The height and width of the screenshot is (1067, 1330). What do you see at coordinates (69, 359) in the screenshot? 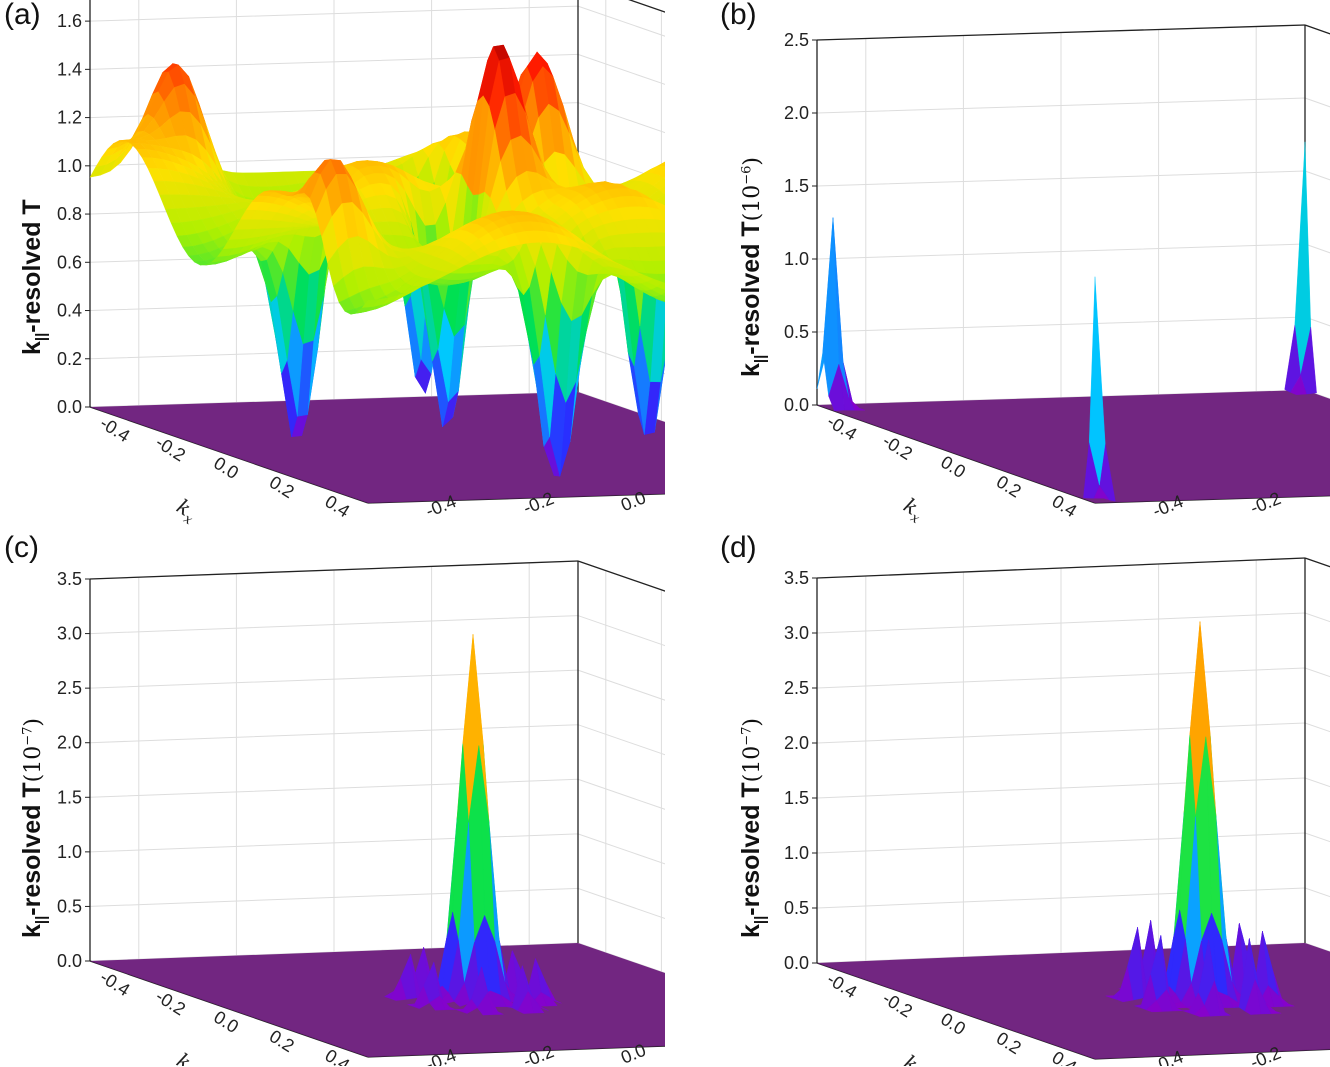
I see `z-tick-label: 0.2` at bounding box center [69, 359].